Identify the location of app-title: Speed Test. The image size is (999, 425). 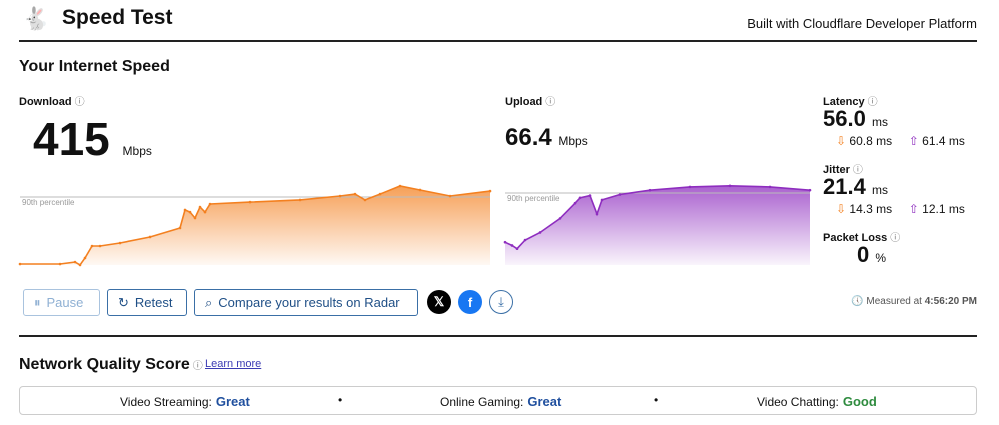
(117, 17).